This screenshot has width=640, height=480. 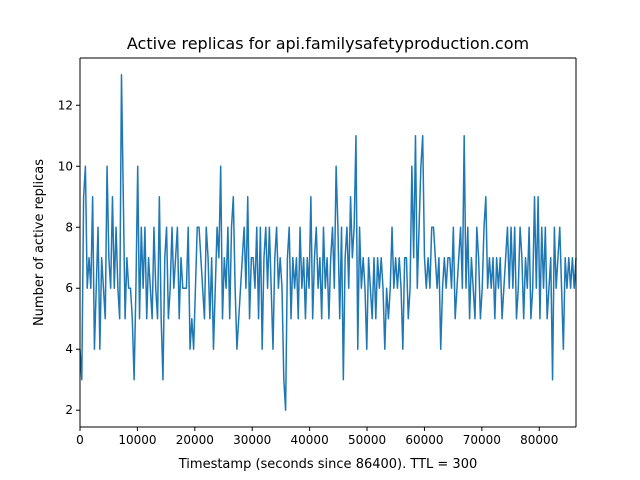 What do you see at coordinates (69, 349) in the screenshot?
I see `y-tick-label: 4` at bounding box center [69, 349].